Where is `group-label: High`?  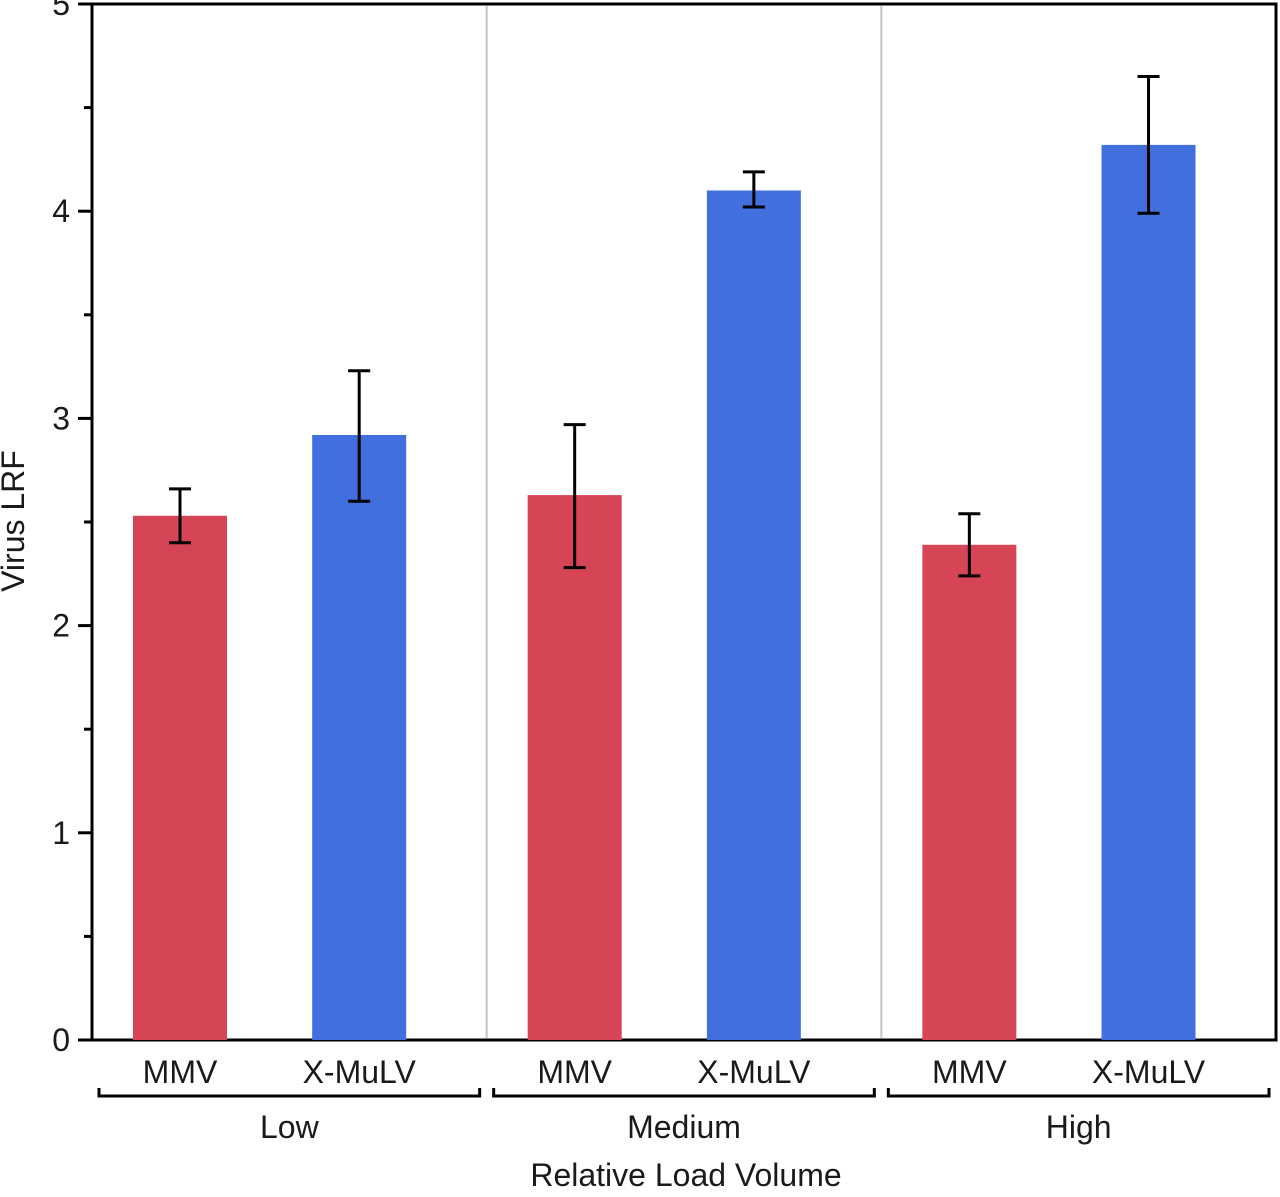
group-label: High is located at coordinates (1079, 1127).